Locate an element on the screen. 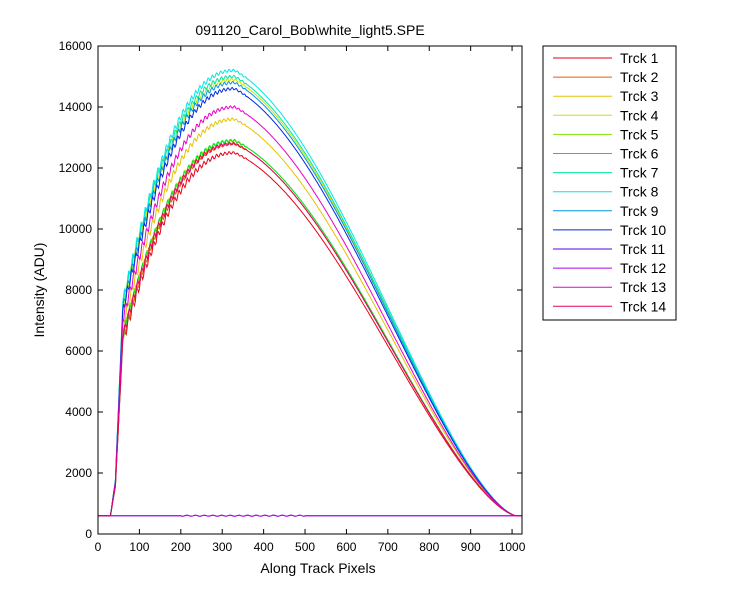 The height and width of the screenshot is (600, 750). legend-entry: Trck 6 is located at coordinates (639, 154).